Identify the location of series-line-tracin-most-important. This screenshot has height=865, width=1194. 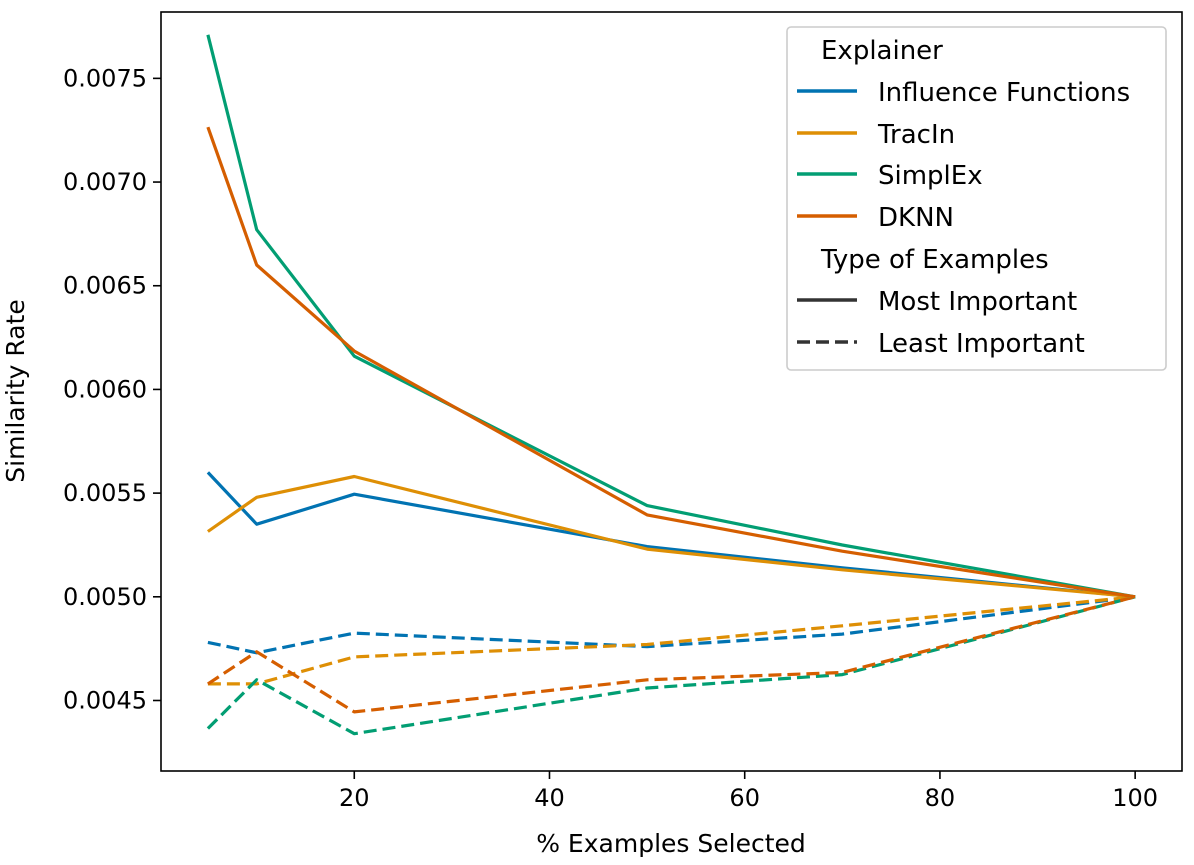
(671, 536).